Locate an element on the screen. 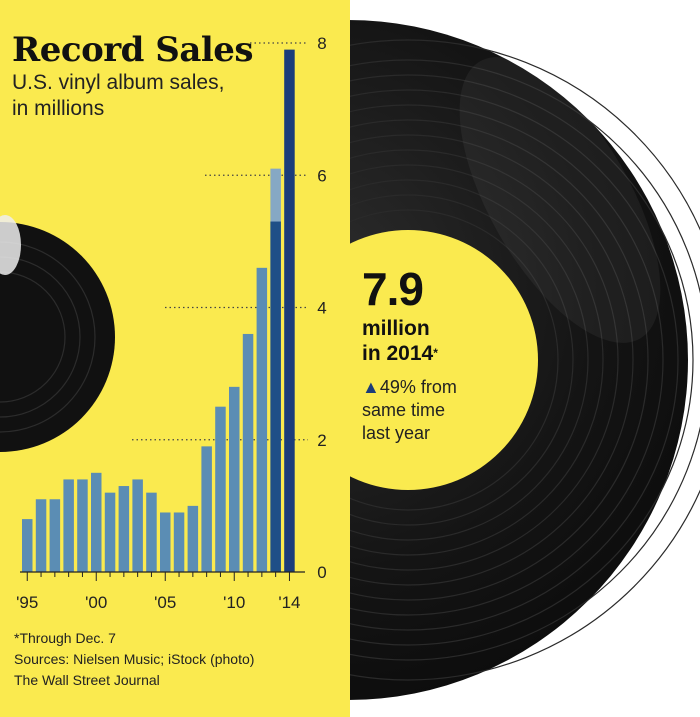 Image resolution: width=700 pixels, height=717 pixels. callout-change: ▲49% from same time last year is located at coordinates (422, 410).